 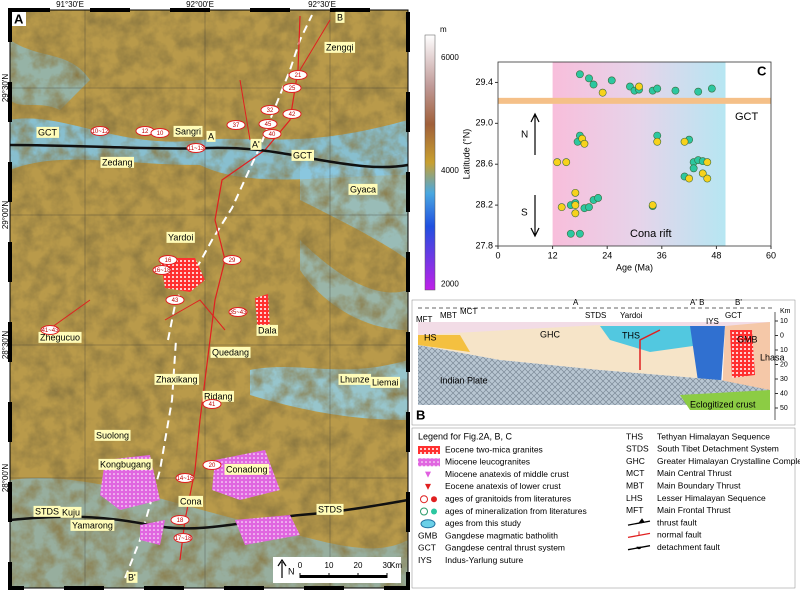 What do you see at coordinates (282, 568) in the screenshot?
I see `north-arrow` at bounding box center [282, 568].